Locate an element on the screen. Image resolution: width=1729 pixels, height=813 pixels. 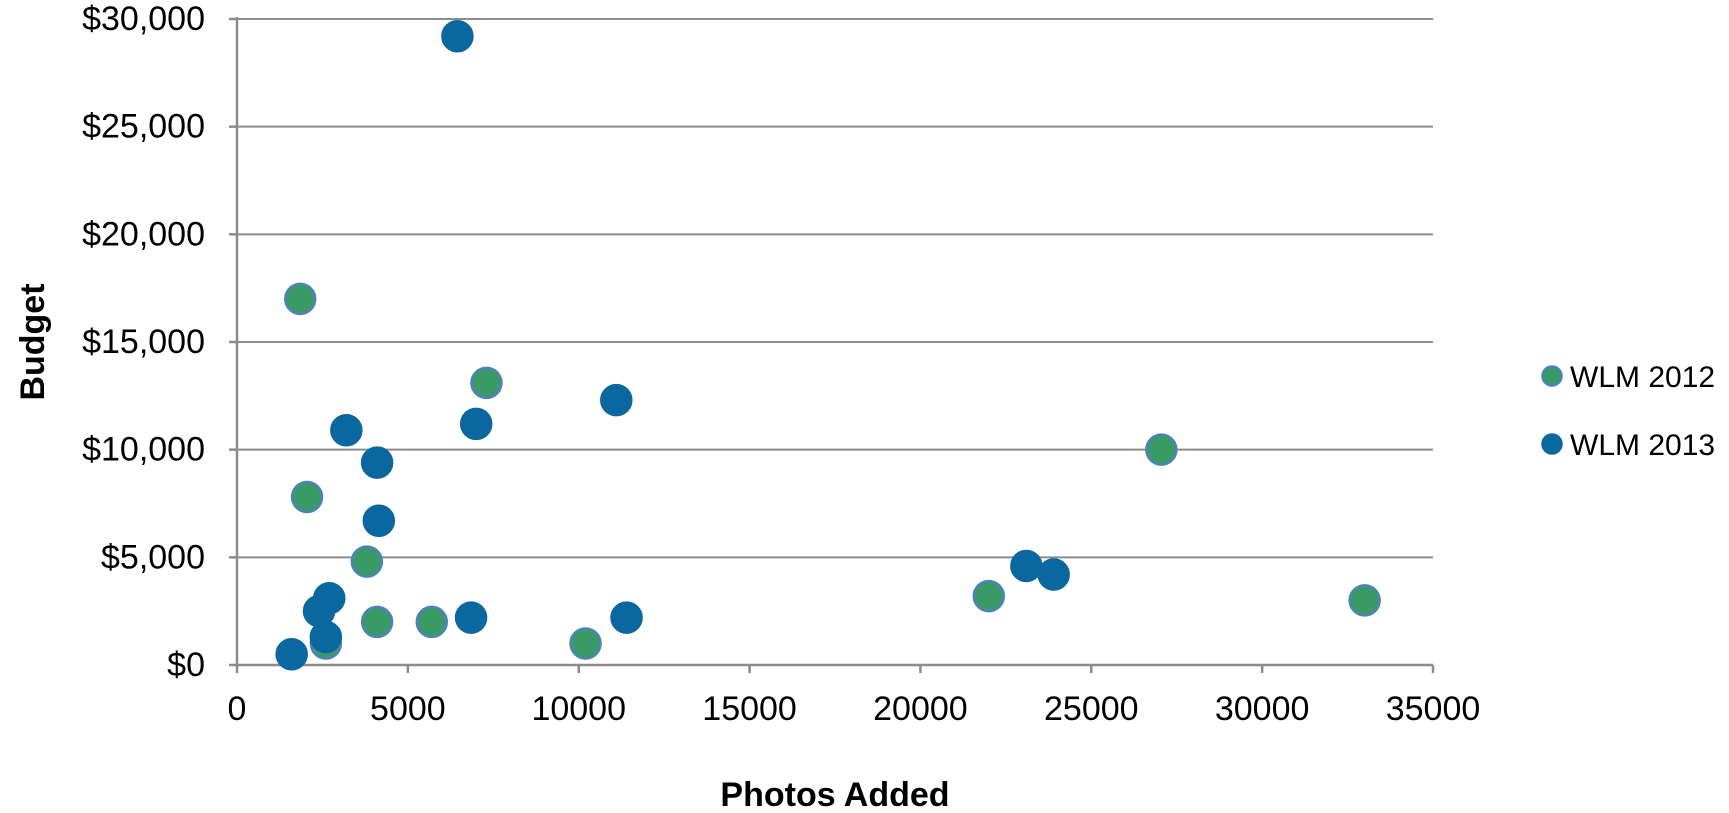
y-tick-label: $30,000 is located at coordinates (143, 19).